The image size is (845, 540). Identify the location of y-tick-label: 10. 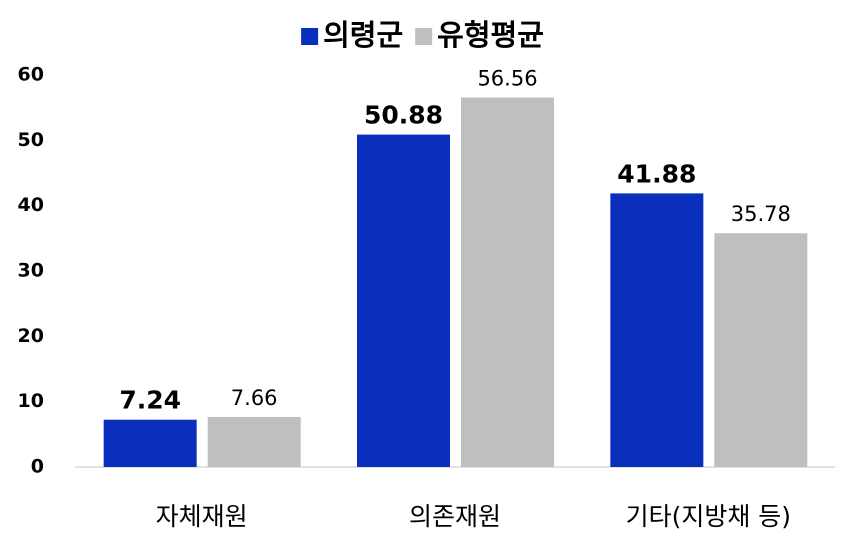
(31, 401).